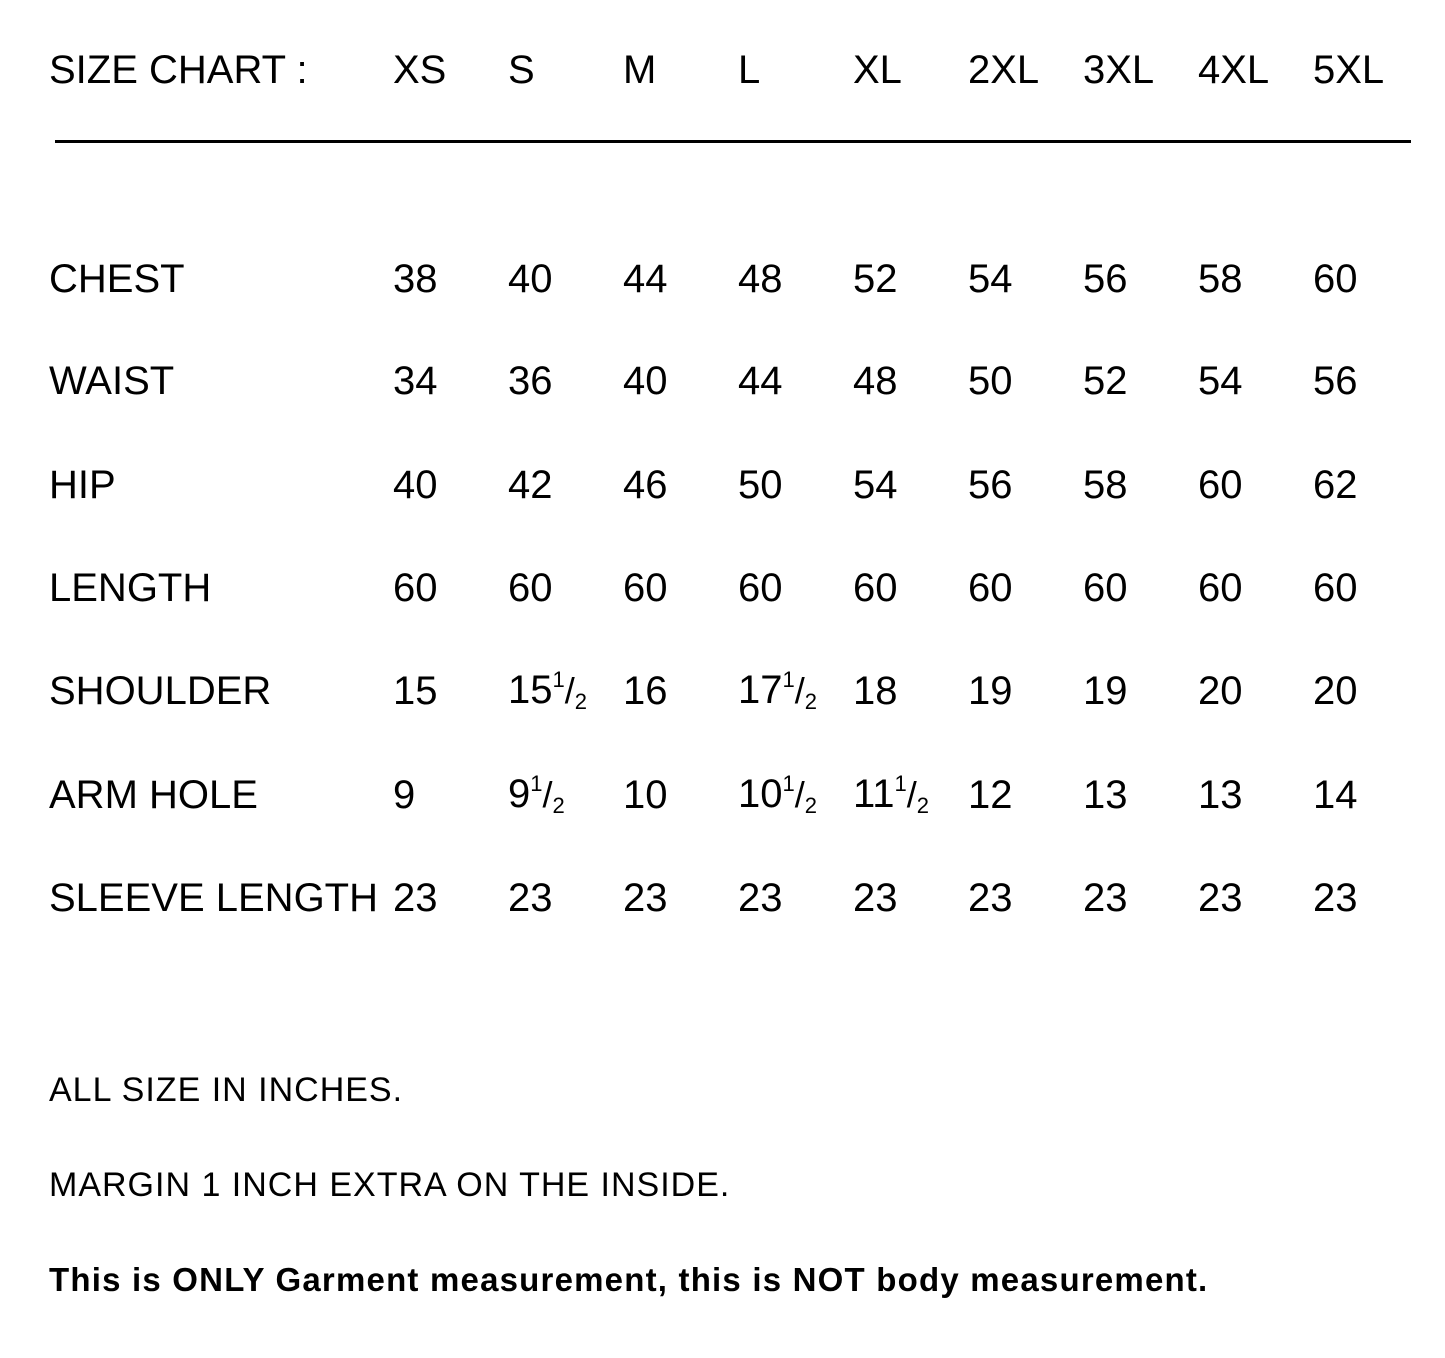  I want to click on table-row: WAIST 34 36 40 44 48 50 52 54 56, so click(738, 381).